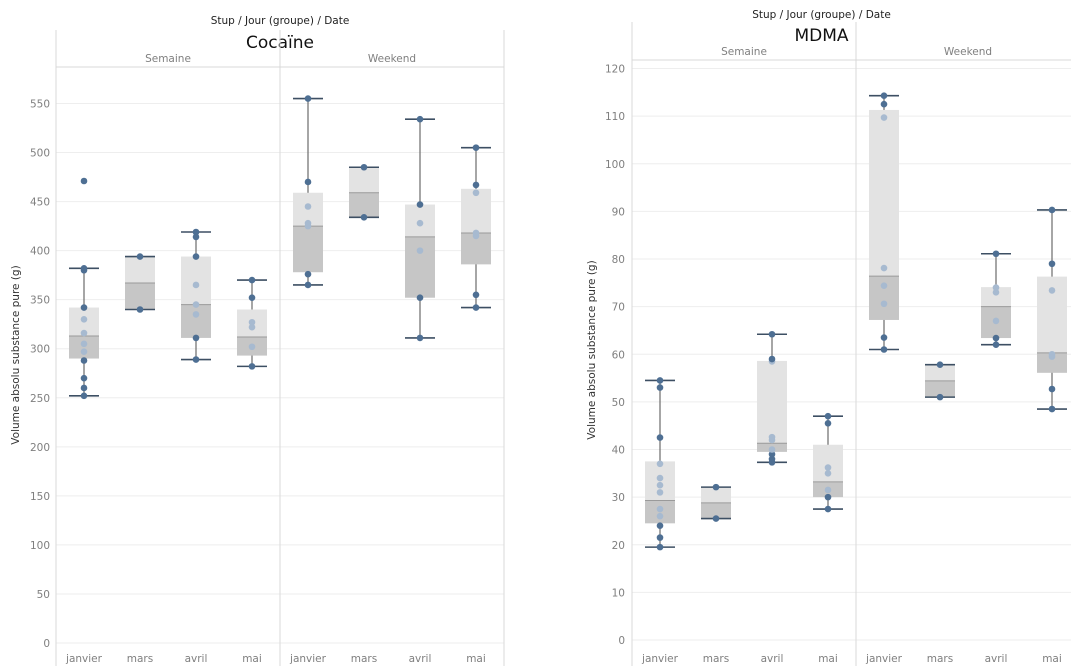  I want to click on y-tick-label: 60, so click(618, 355).